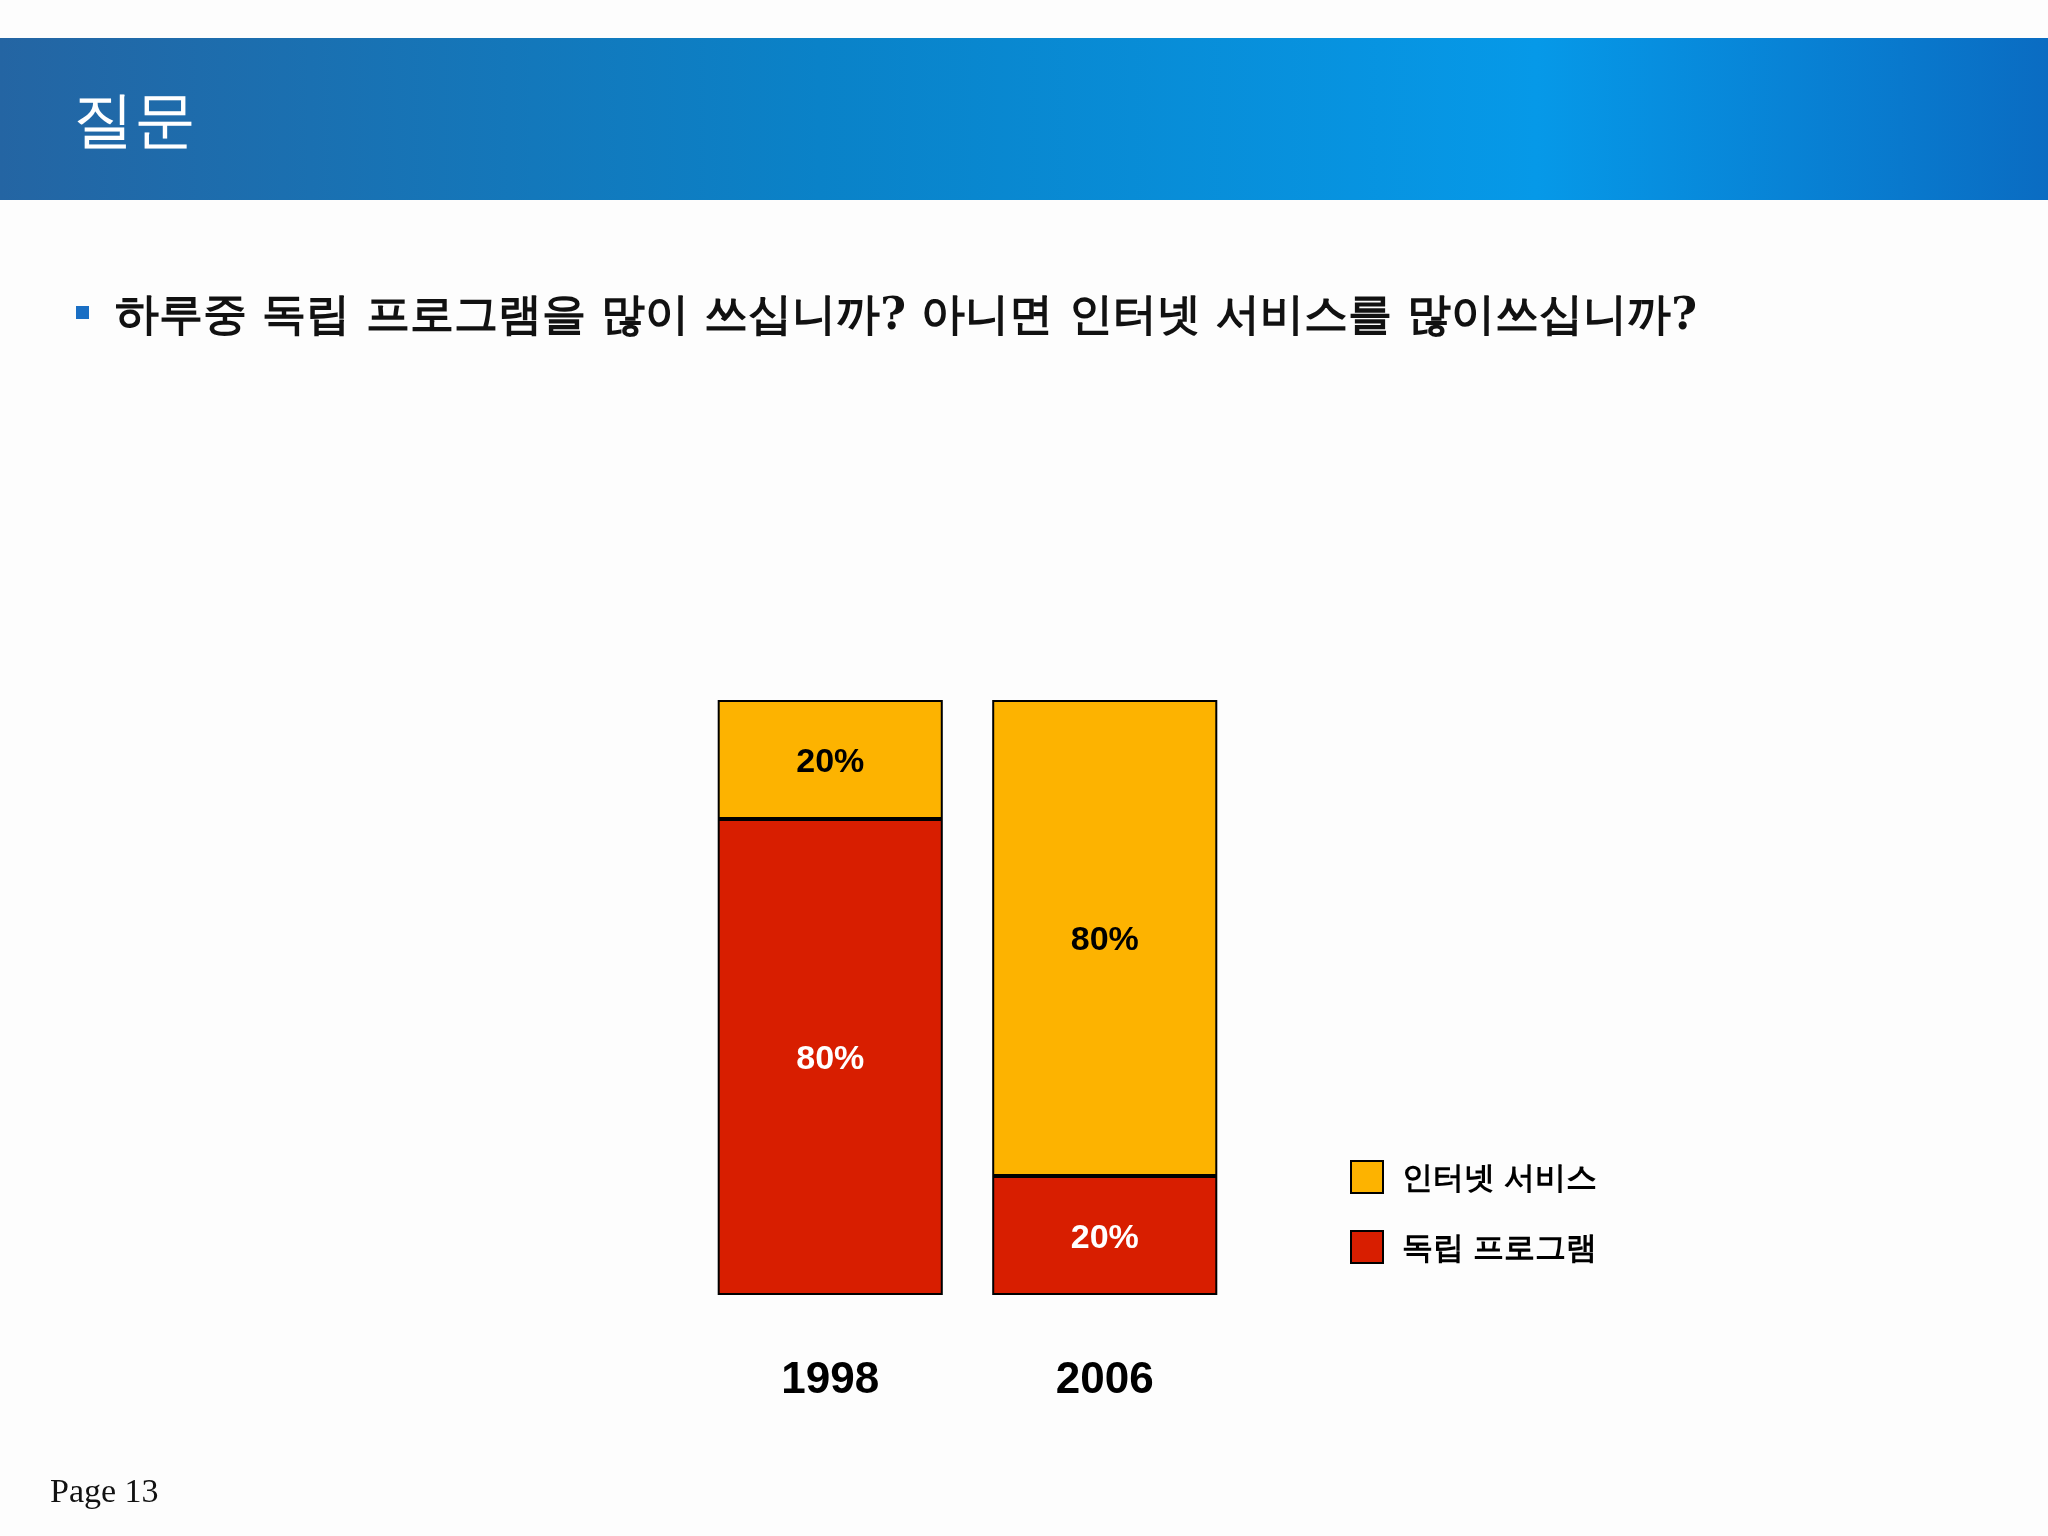 Image resolution: width=2048 pixels, height=1536 pixels. I want to click on text: 질문, so click(134, 120).